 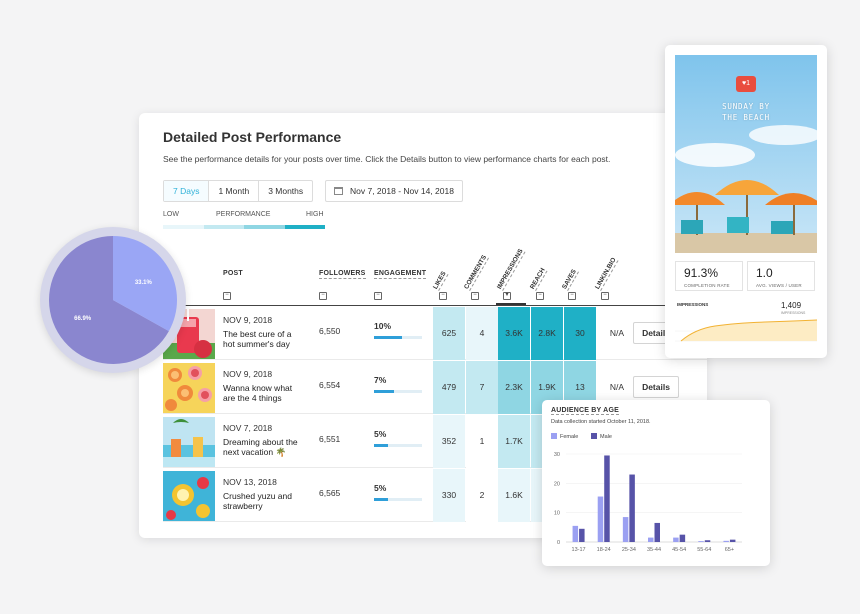 What do you see at coordinates (514, 333) in the screenshot?
I see `impressions-cell: 3.6K` at bounding box center [514, 333].